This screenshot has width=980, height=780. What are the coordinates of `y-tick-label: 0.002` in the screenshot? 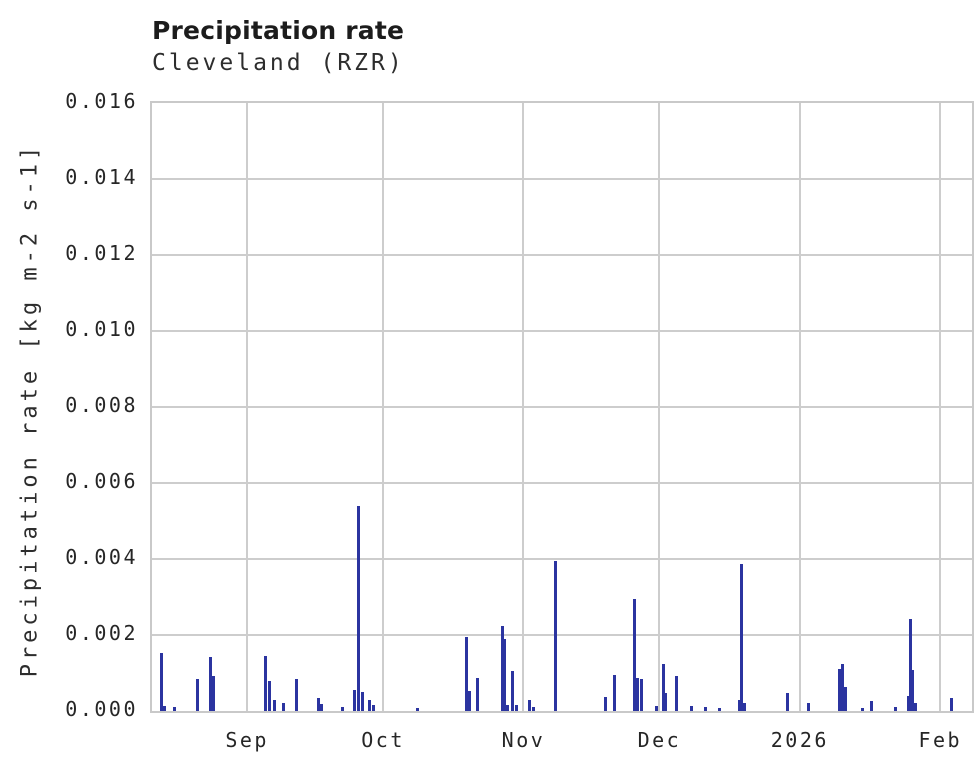 It's located at (101, 633).